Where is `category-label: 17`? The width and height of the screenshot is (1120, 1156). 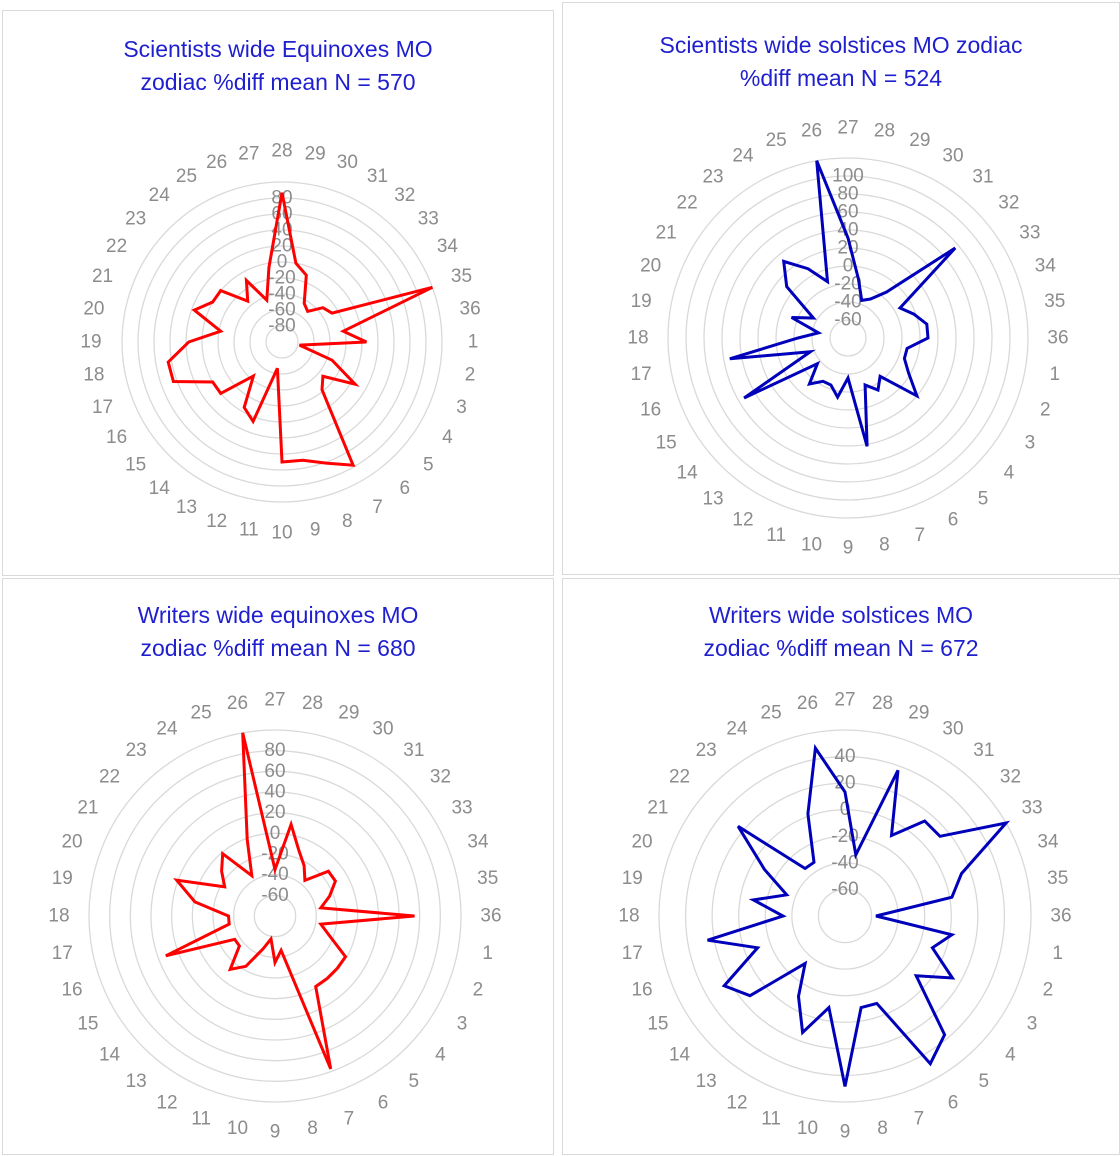 category-label: 17 is located at coordinates (102, 407).